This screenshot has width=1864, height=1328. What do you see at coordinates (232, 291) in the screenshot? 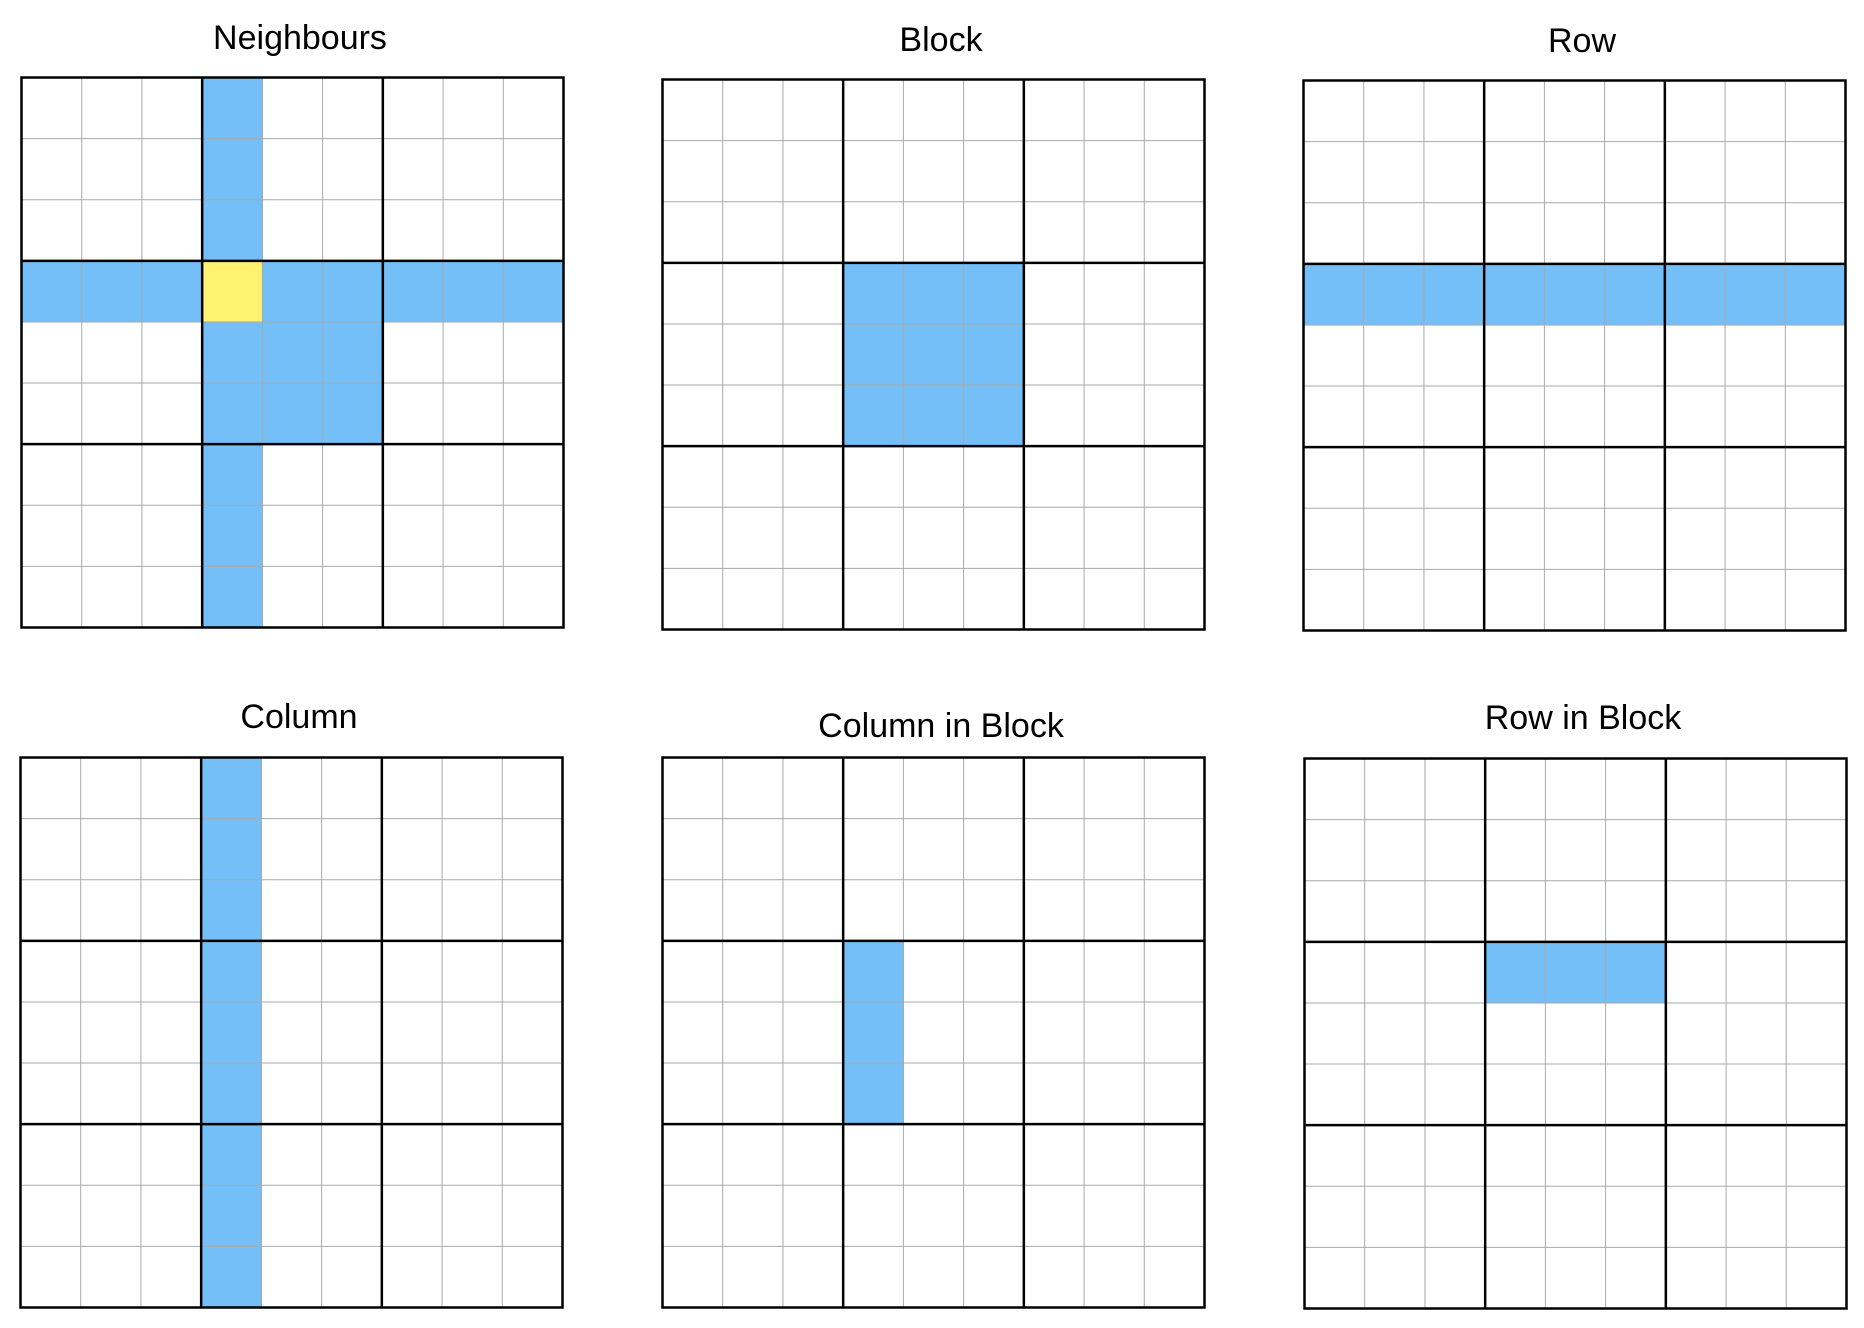
I see `focus-cell` at bounding box center [232, 291].